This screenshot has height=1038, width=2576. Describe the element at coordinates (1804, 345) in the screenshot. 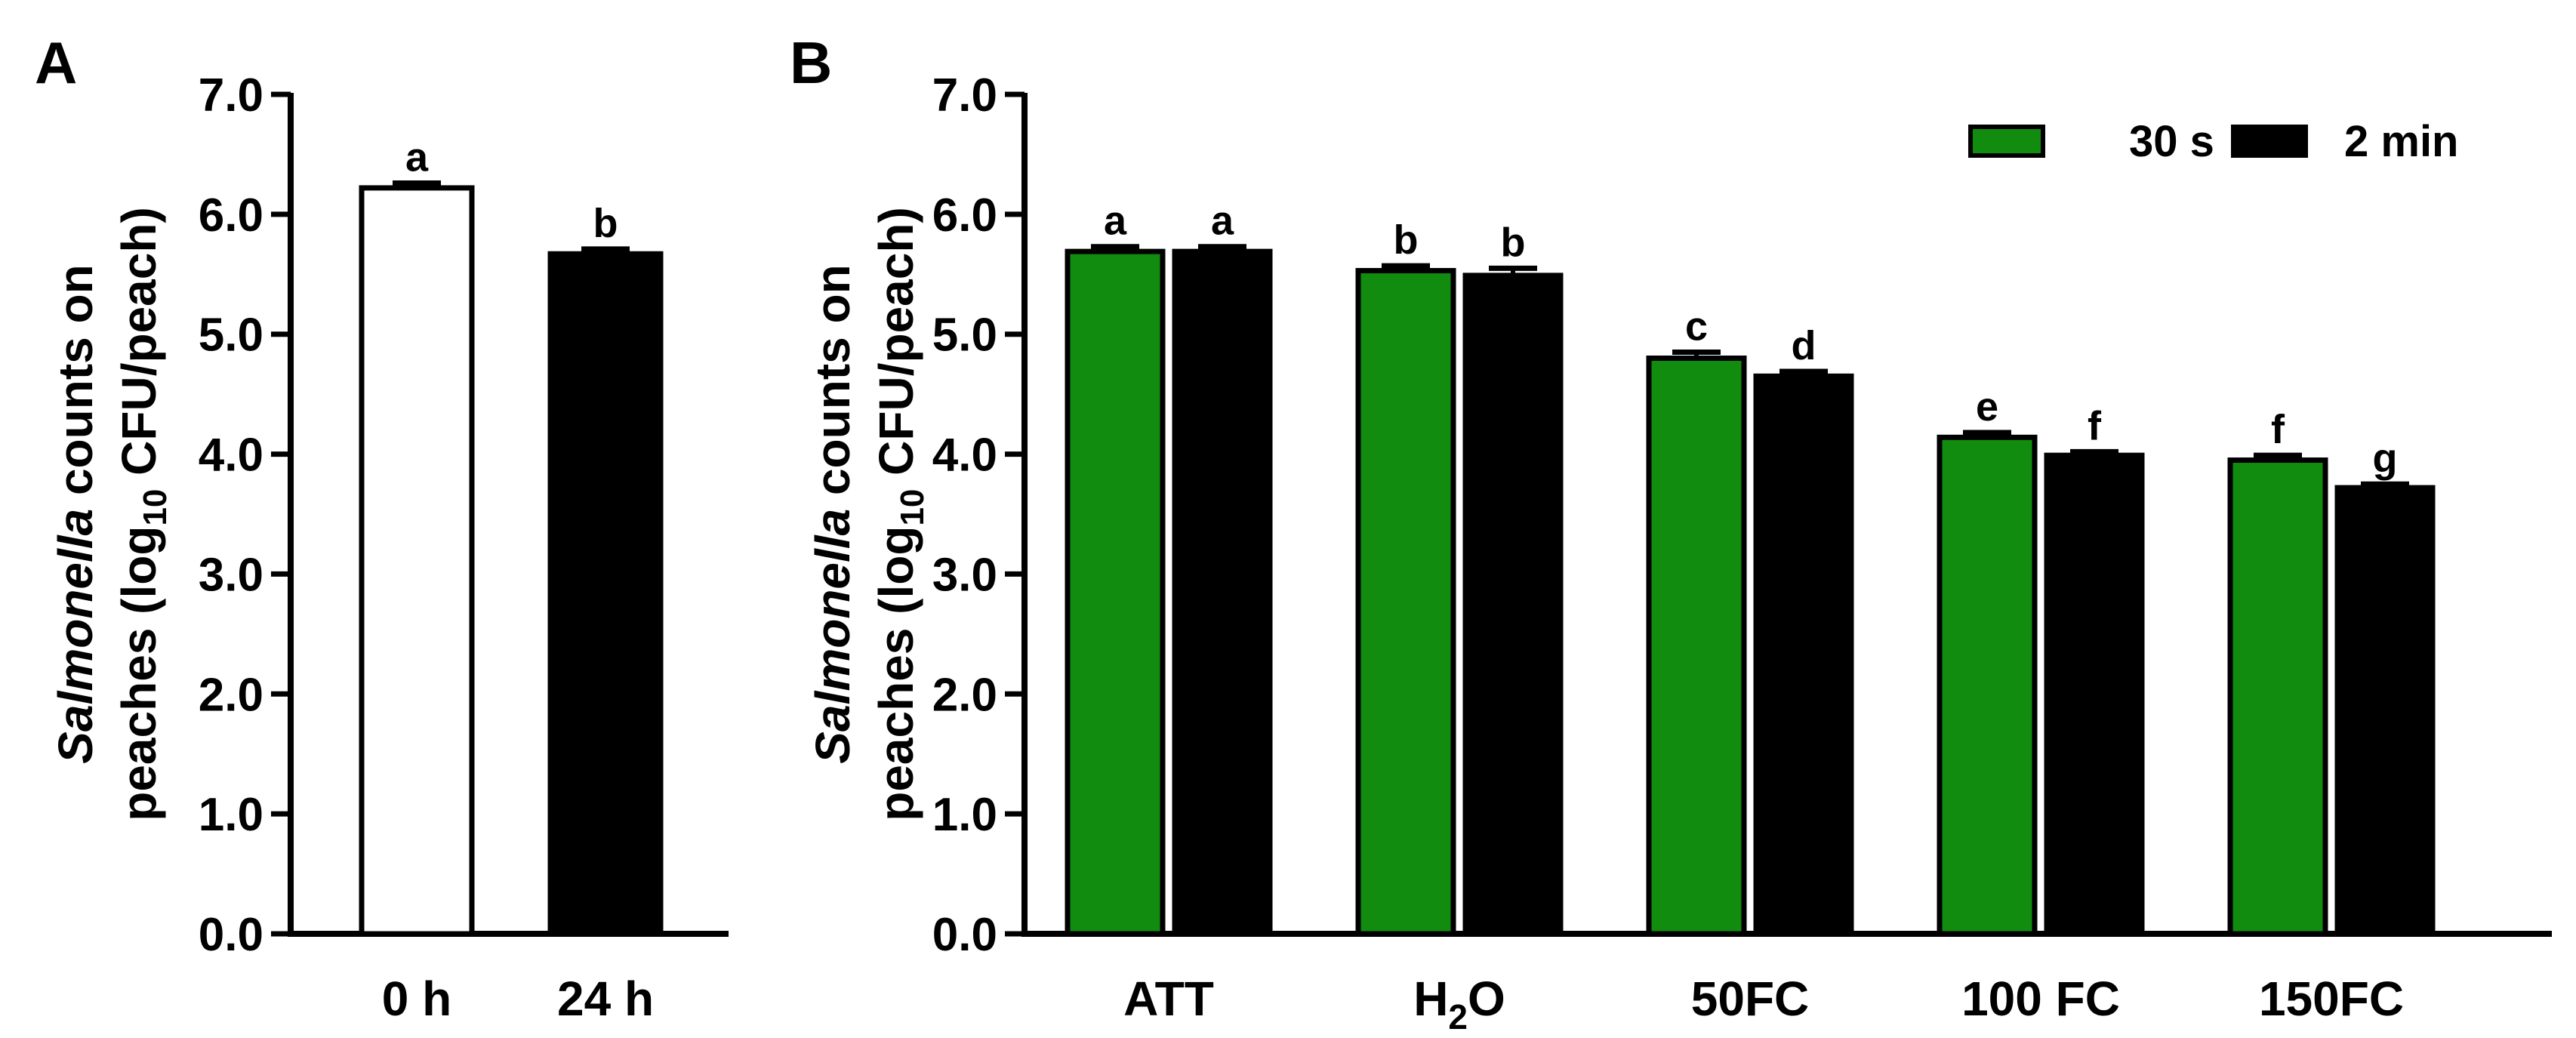

I see `panel-b-series-2-significance-letter: d` at that location.